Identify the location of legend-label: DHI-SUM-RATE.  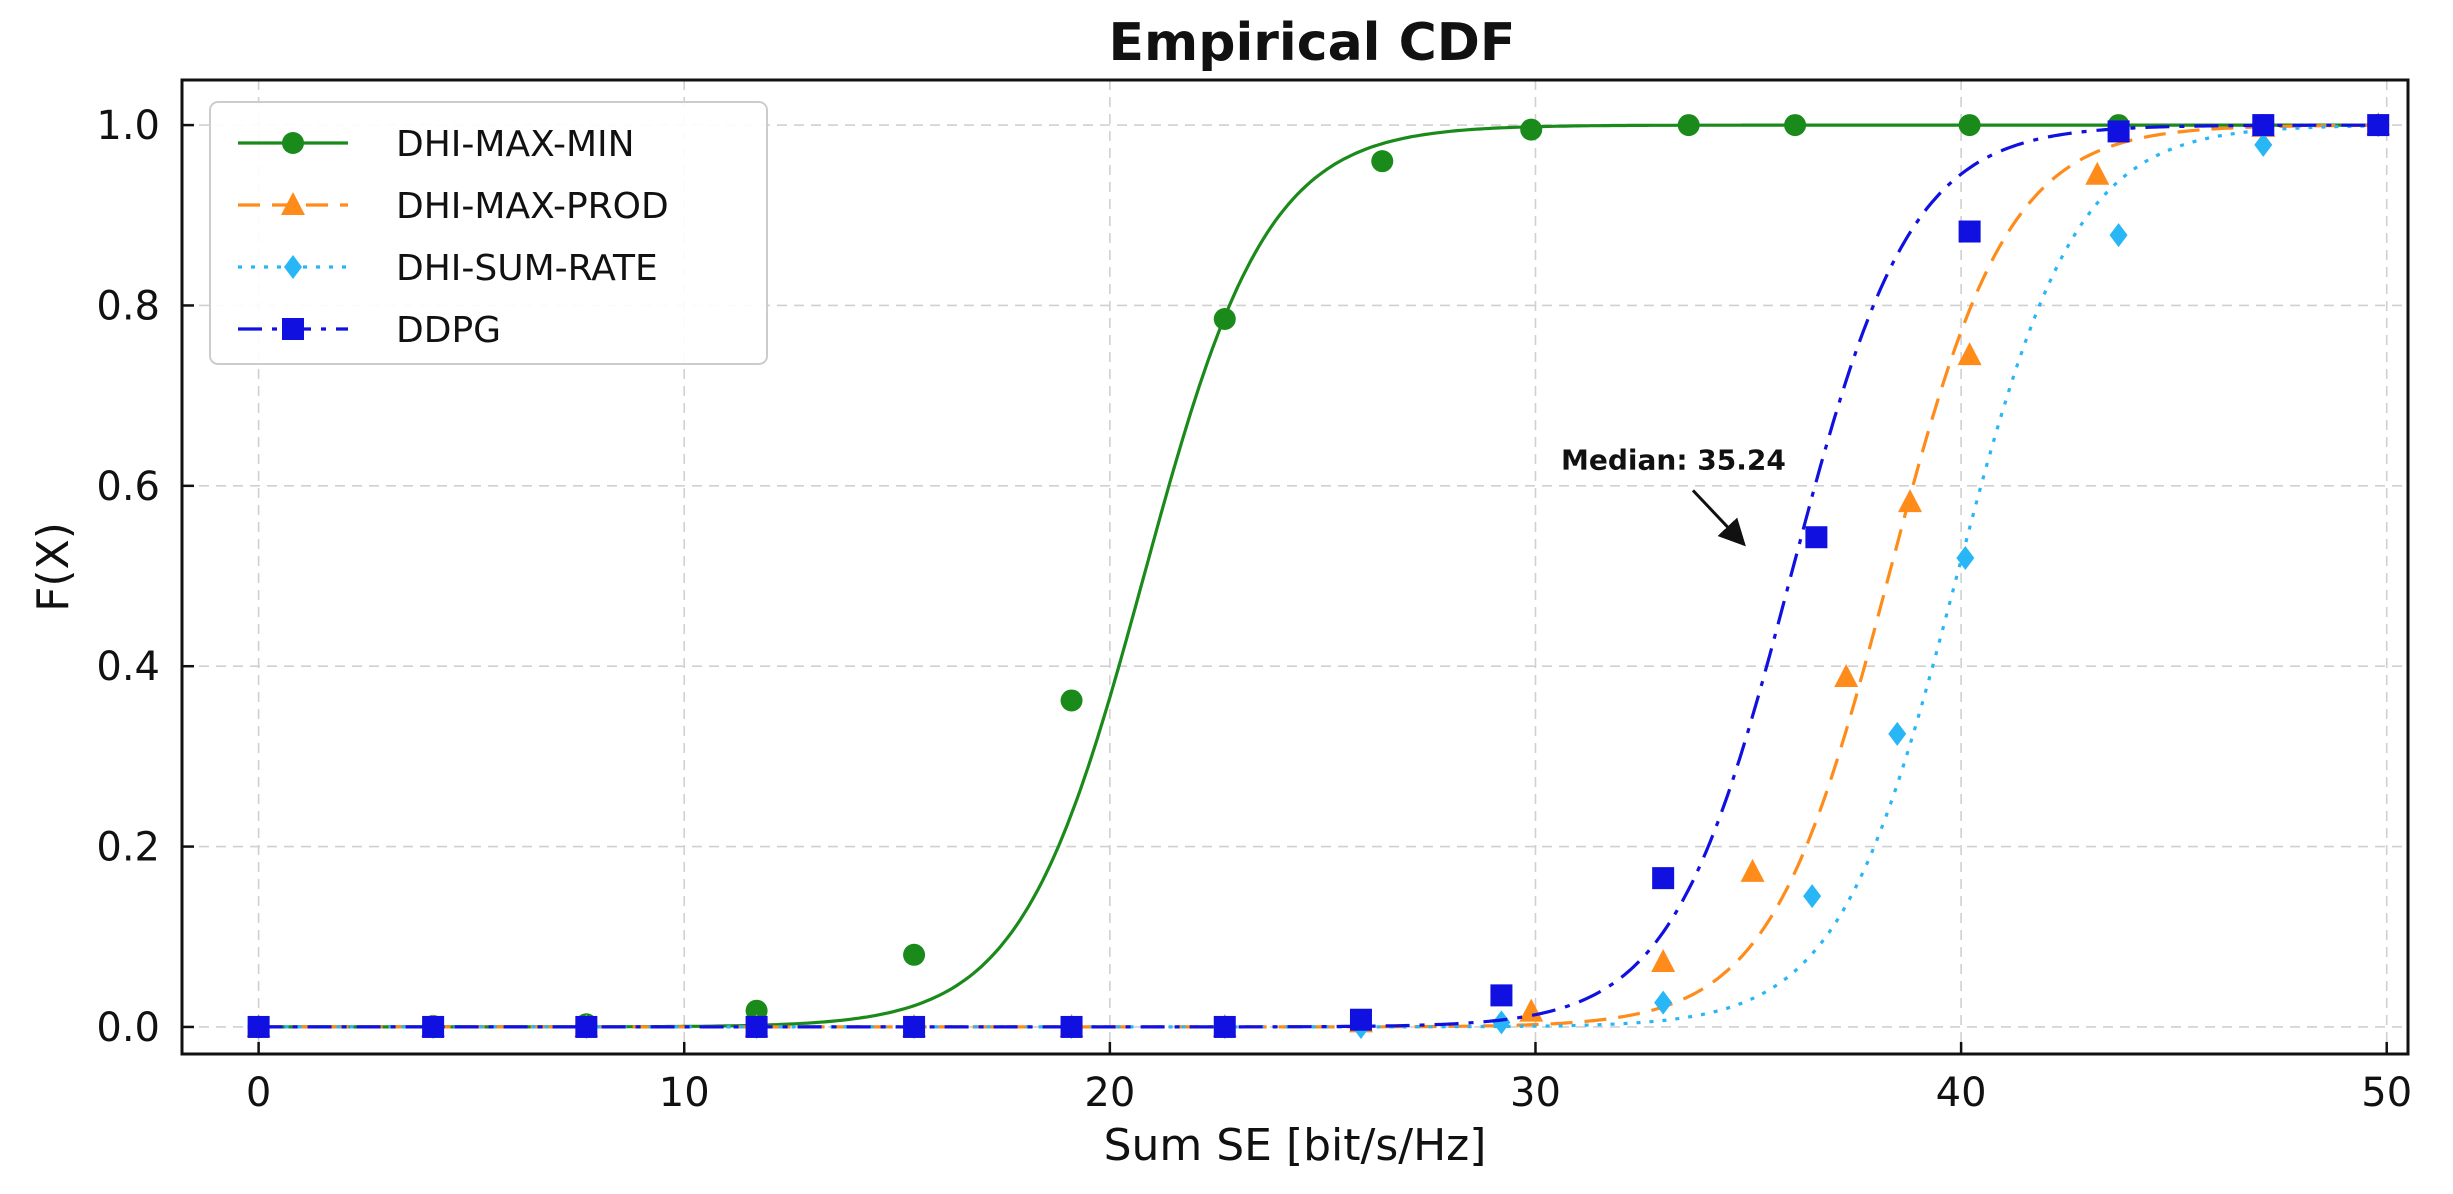
(527, 268).